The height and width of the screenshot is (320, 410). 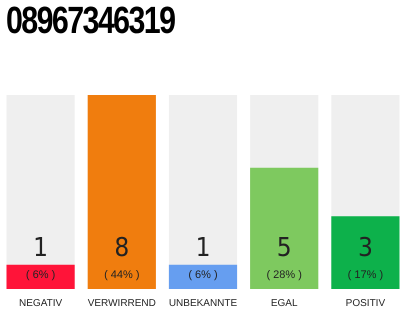 What do you see at coordinates (203, 303) in the screenshot?
I see `x-tick-label: UNBEKANNTE` at bounding box center [203, 303].